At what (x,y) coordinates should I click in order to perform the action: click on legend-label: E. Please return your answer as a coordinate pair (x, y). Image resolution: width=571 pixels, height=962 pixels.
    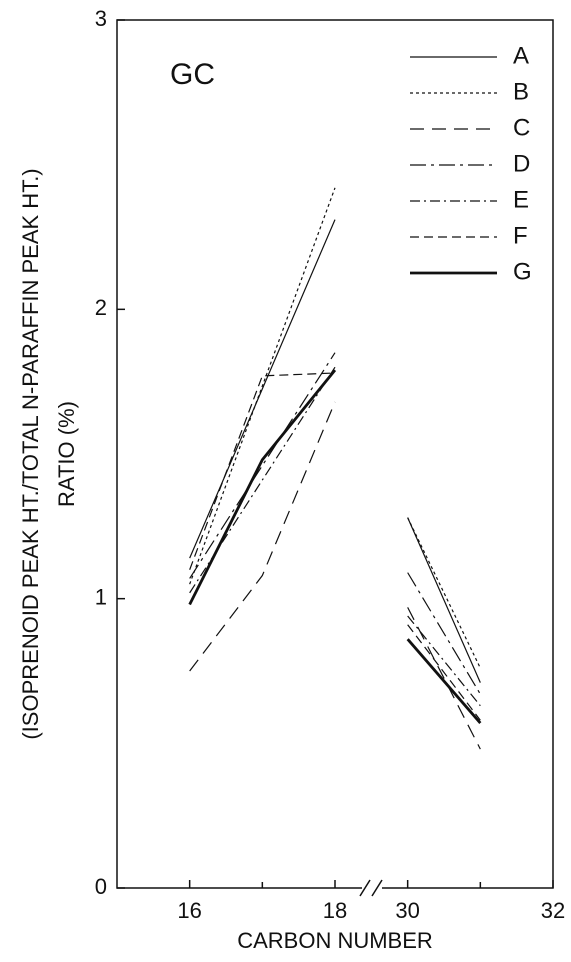
    Looking at the image, I should click on (521, 199).